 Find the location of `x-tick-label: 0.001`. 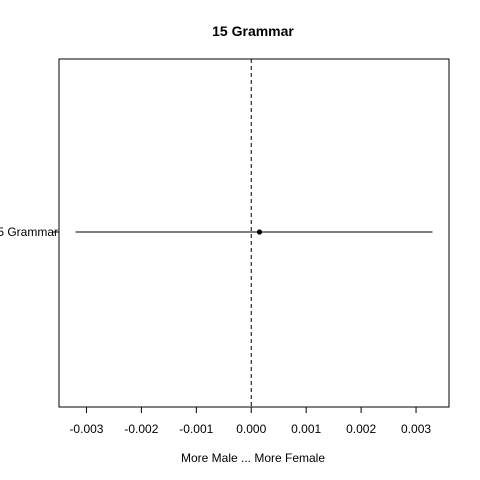

x-tick-label: 0.001 is located at coordinates (306, 429).